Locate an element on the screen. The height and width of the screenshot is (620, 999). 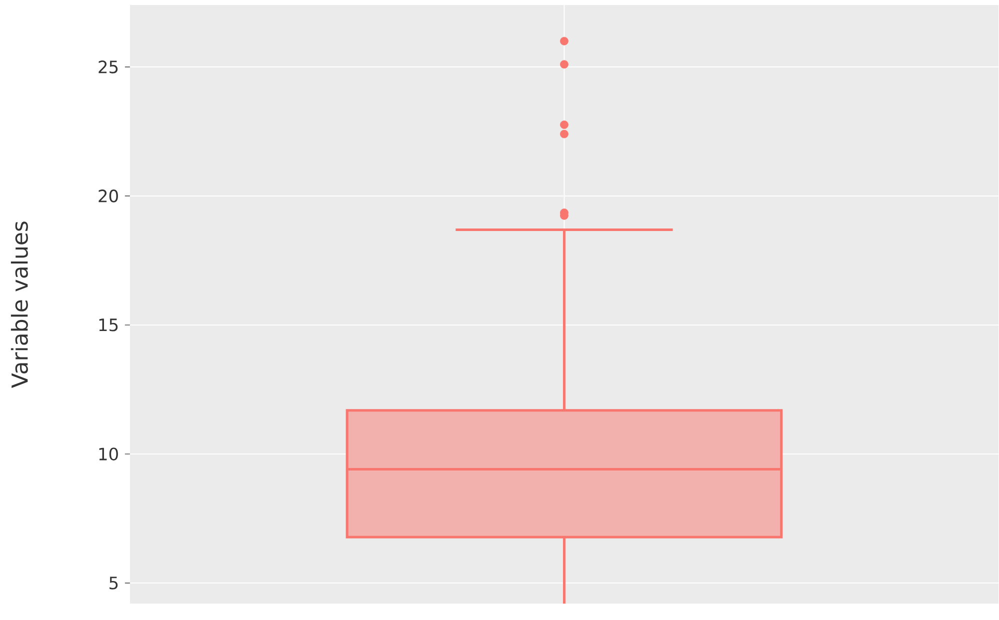
y-tick-label: 5 is located at coordinates (114, 583).